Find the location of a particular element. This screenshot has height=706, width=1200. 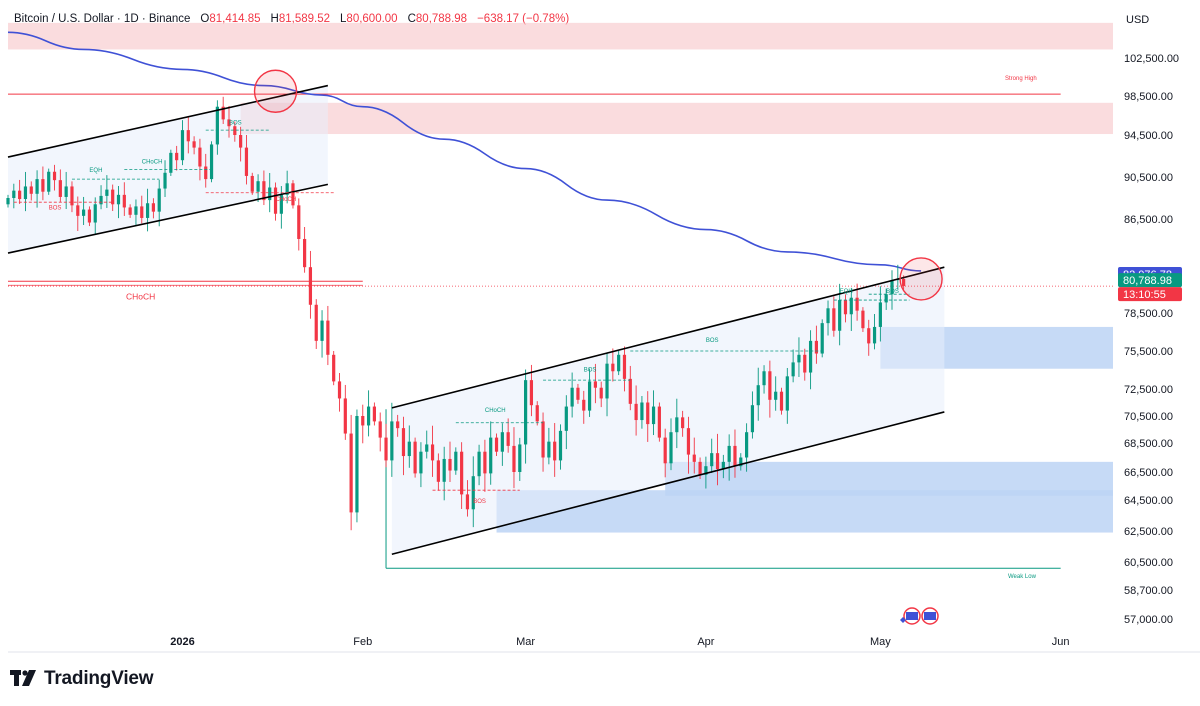

price-tick-label: 70,500.00 is located at coordinates (1148, 417).